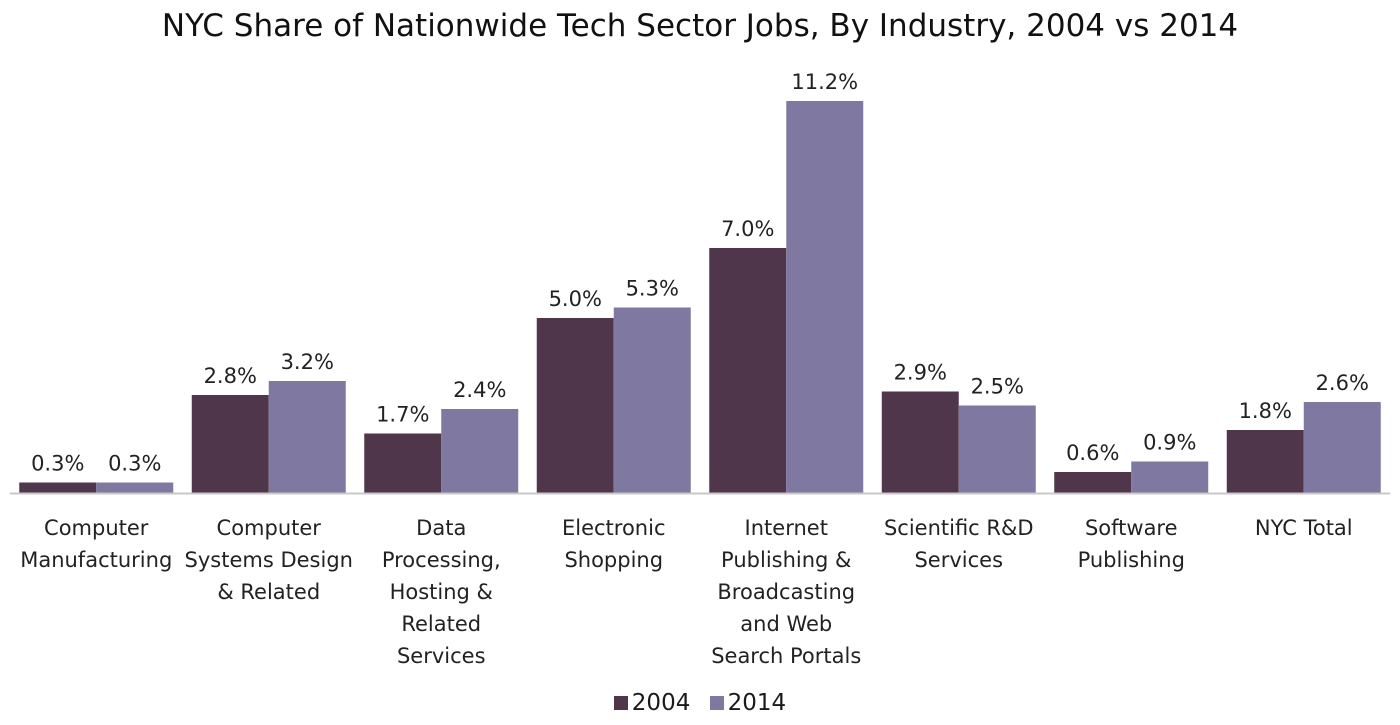 This screenshot has height=725, width=1400. Describe the element at coordinates (997, 387) in the screenshot. I see `data-label-2014-5: 2.5%` at that location.